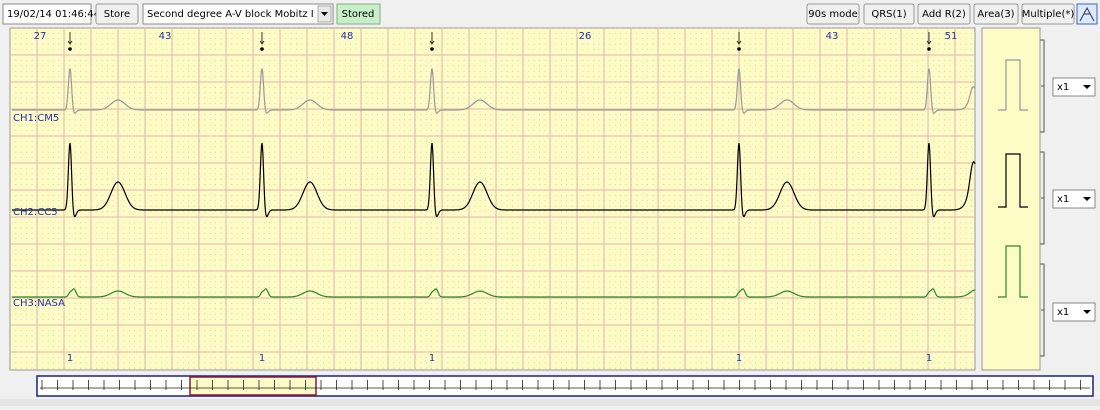 This screenshot has width=1100, height=410. Describe the element at coordinates (253, 386) in the screenshot. I see `overview-window` at that location.